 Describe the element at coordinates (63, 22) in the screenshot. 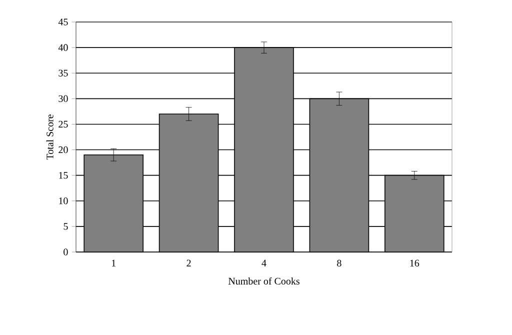

I see `y-tick-label: 45` at that location.